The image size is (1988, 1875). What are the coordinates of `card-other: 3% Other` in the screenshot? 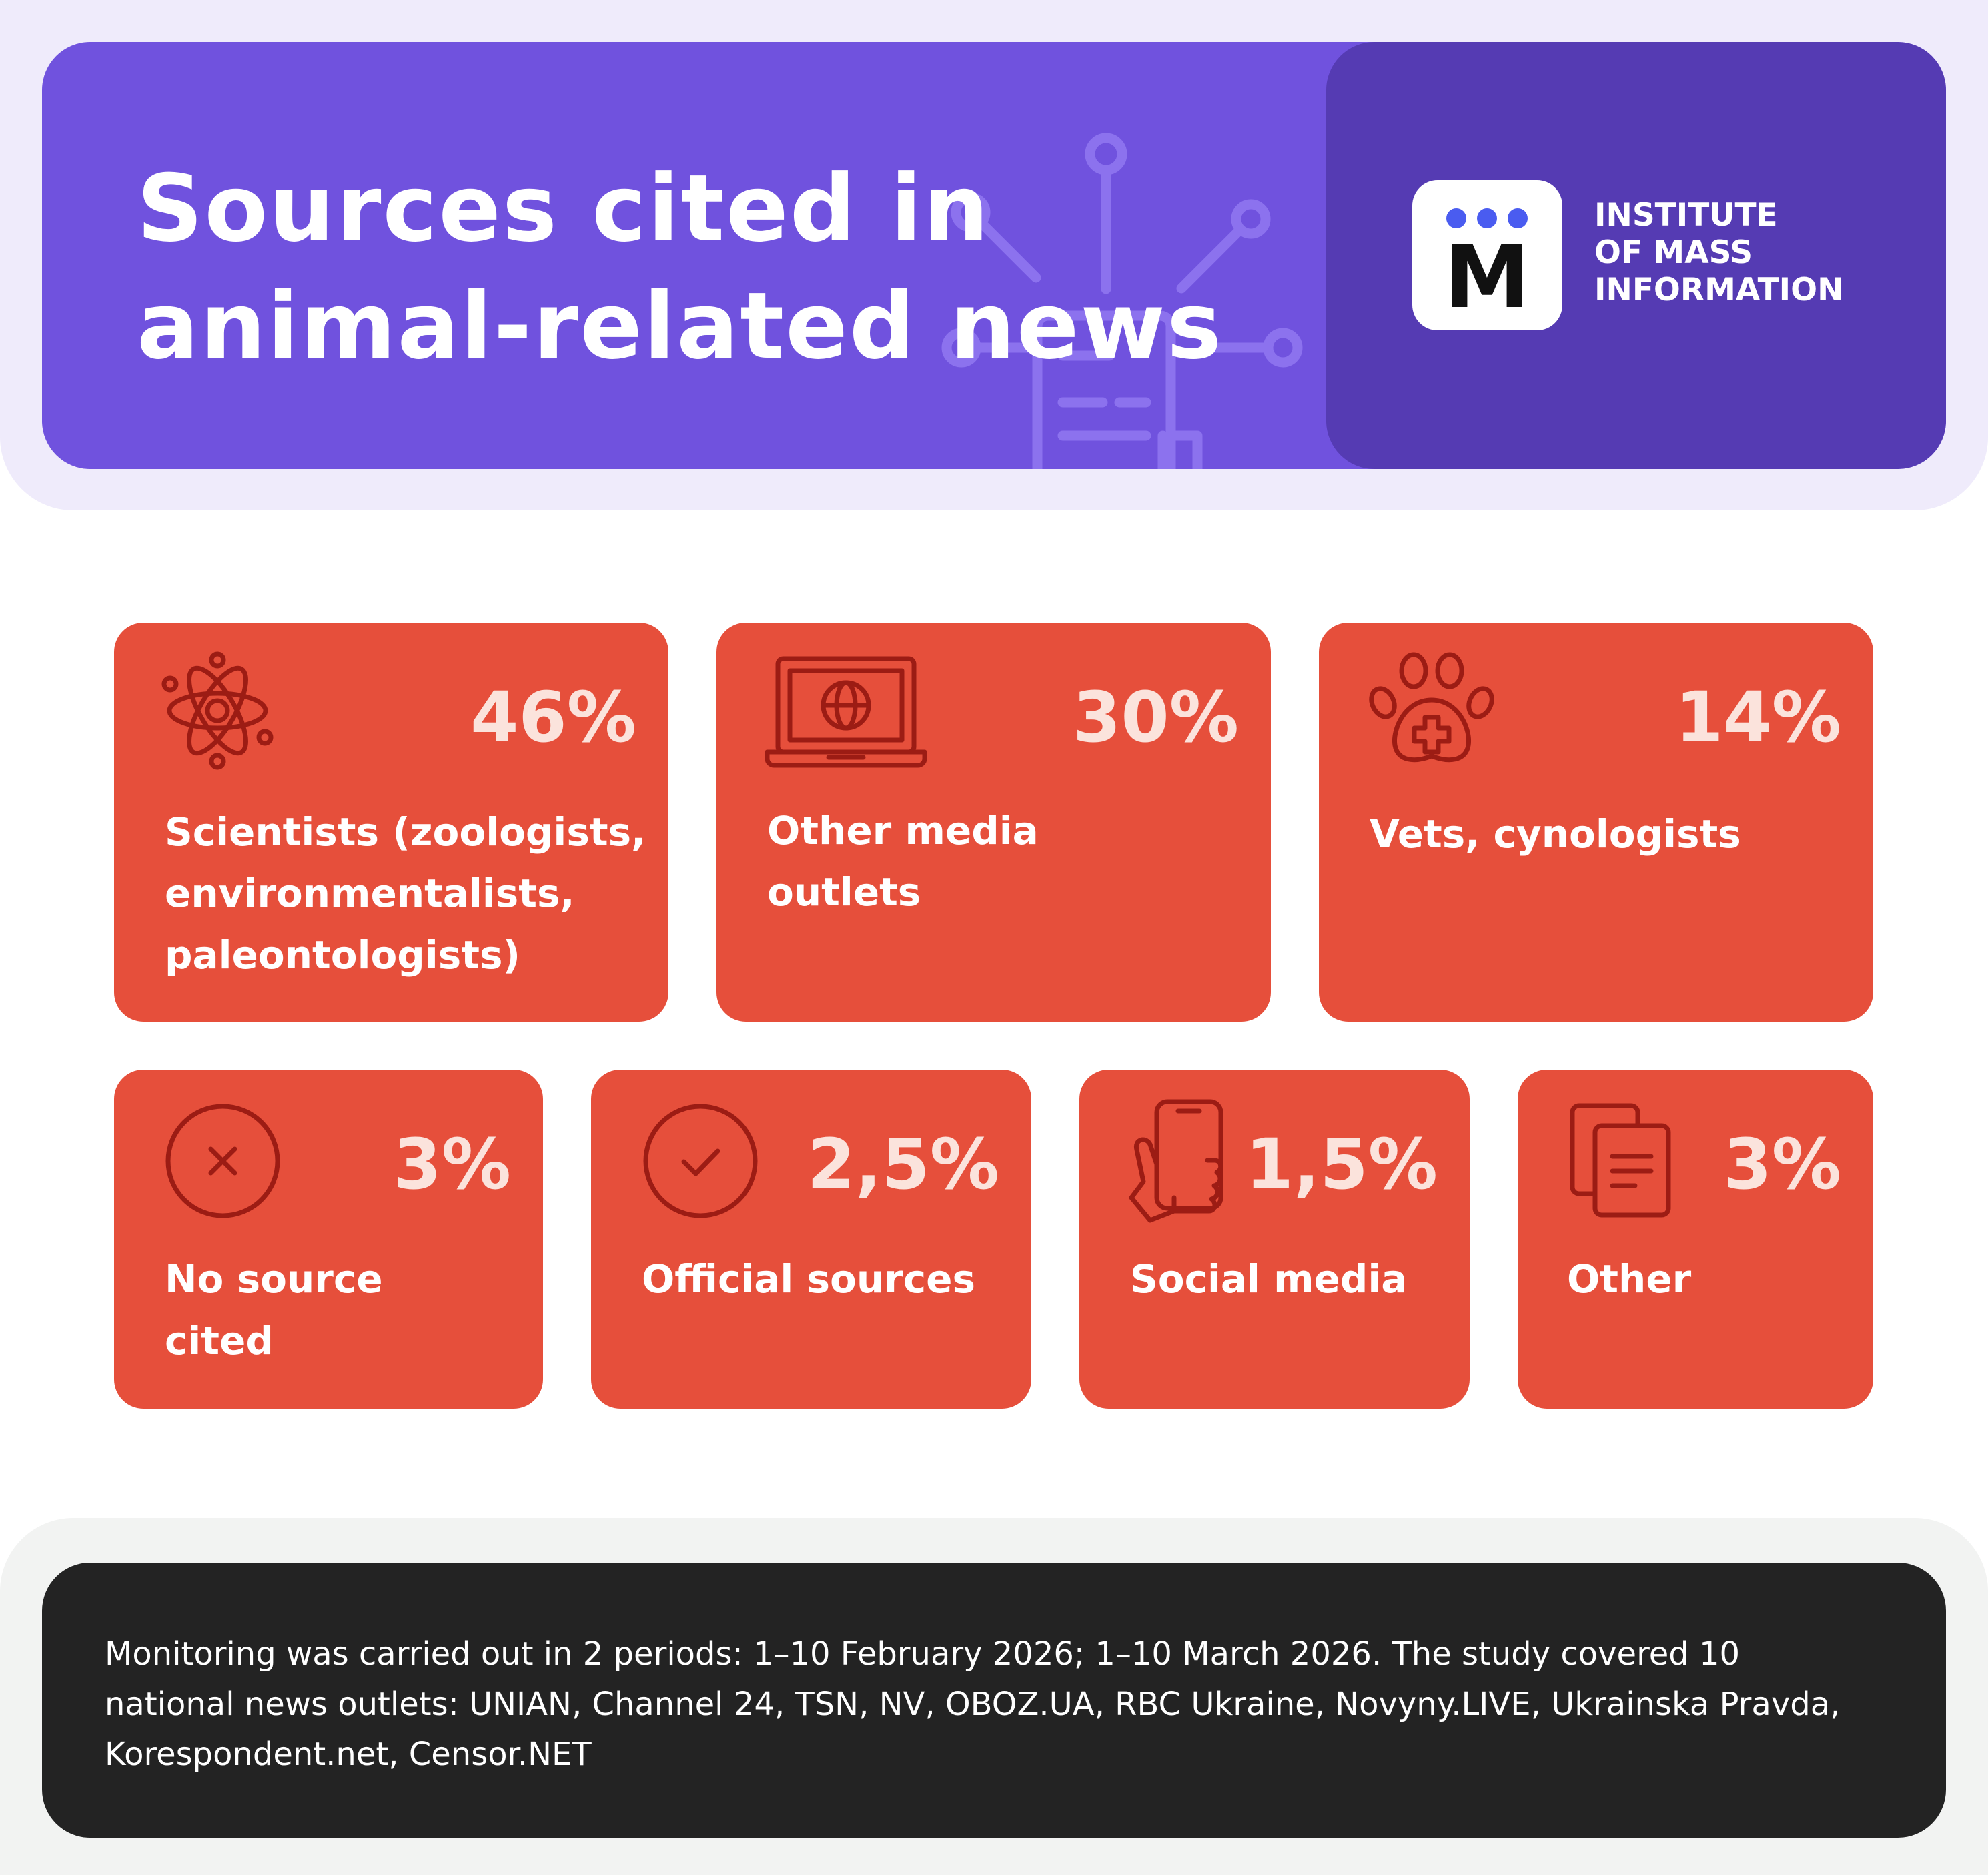 It's located at (1695, 1239).